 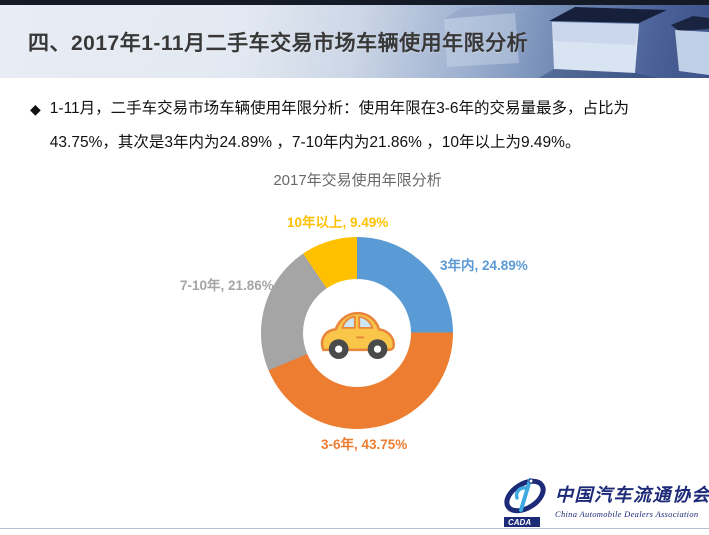 I want to click on segment-label-7-10yr: 7-10年, 21.86%, so click(x=227, y=285).